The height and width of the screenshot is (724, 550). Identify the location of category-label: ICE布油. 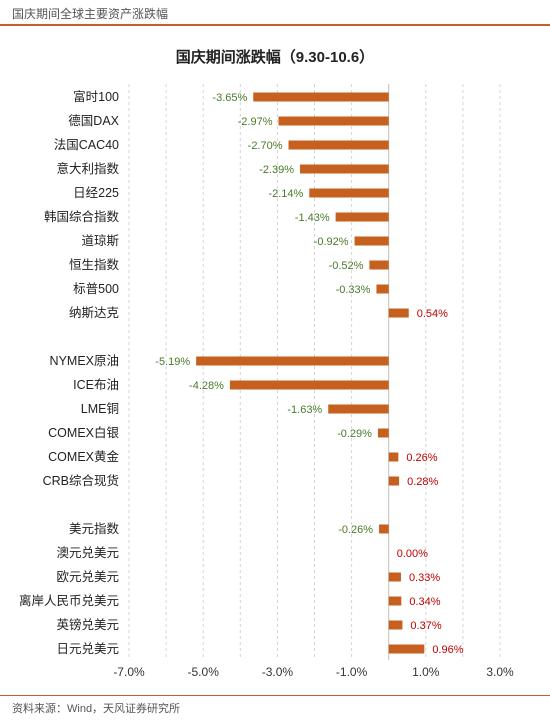
(96, 385).